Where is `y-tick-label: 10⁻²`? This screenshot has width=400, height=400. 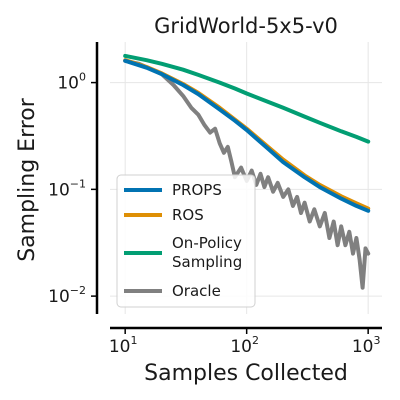 y-tick-label: 10⁻² is located at coordinates (67, 295).